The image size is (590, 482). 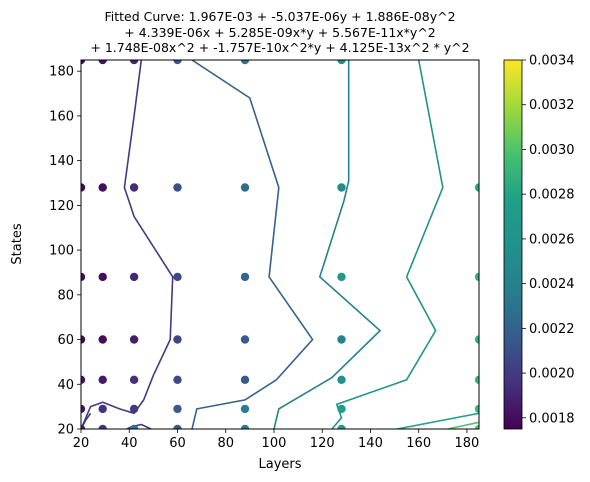 What do you see at coordinates (17, 243) in the screenshot?
I see `y-axis-label: States` at bounding box center [17, 243].